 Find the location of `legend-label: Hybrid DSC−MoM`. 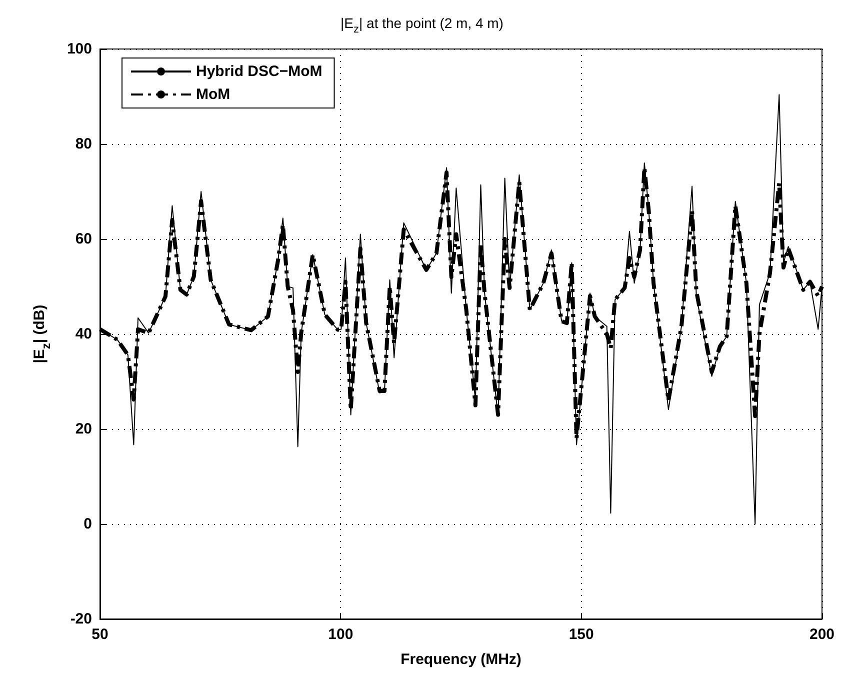

legend-label: Hybrid DSC−MoM is located at coordinates (259, 71).